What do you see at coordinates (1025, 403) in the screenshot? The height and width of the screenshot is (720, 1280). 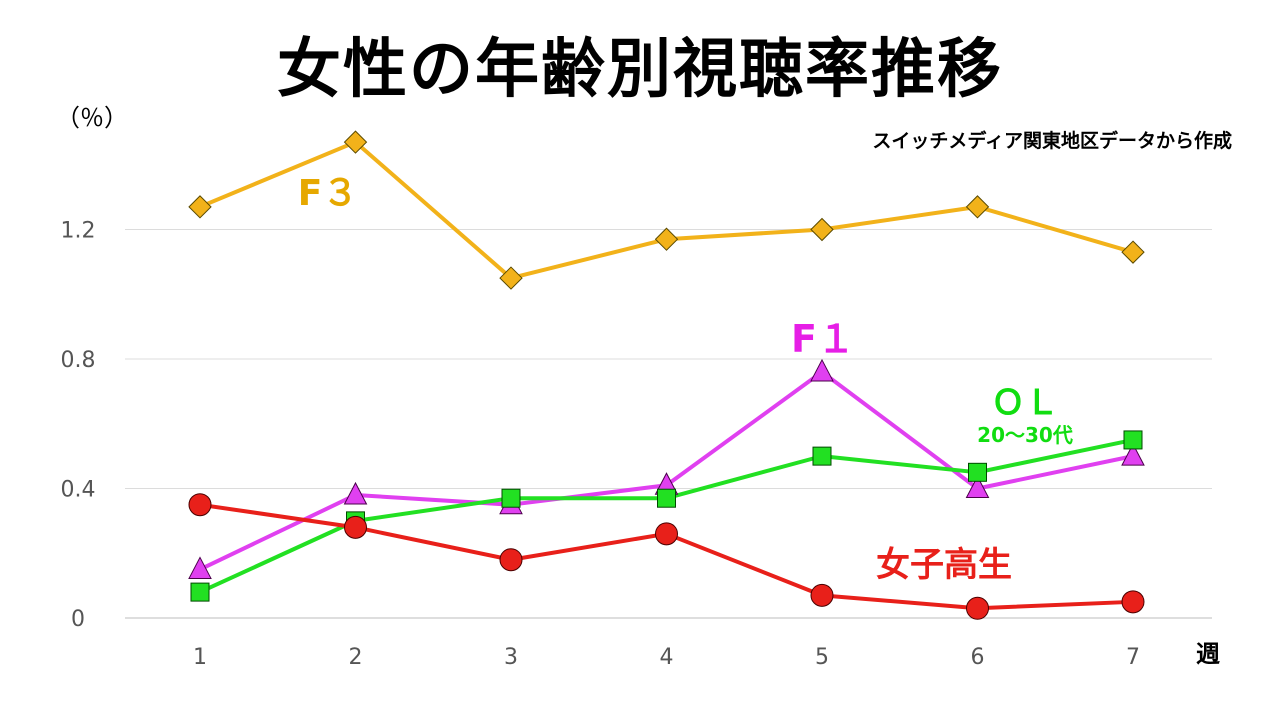 I see `series-label: ＯＬ` at bounding box center [1025, 403].